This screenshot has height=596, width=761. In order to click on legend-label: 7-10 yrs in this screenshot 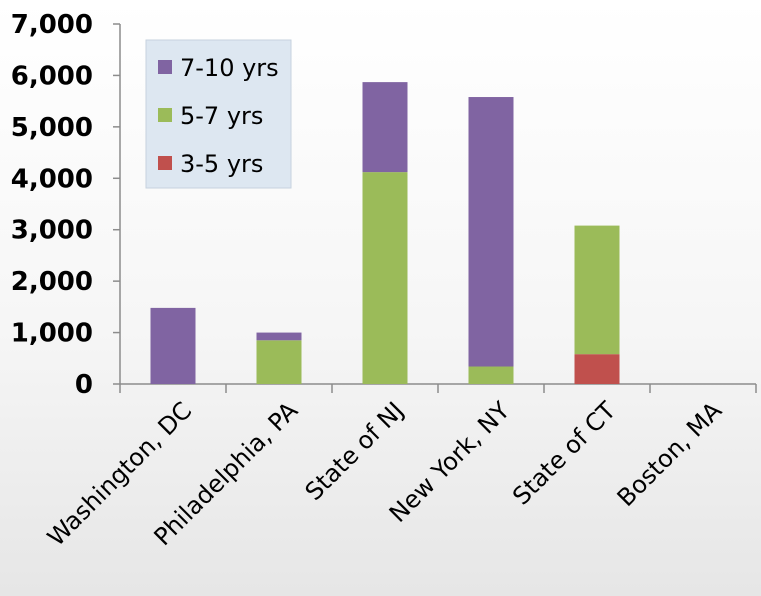, I will do `click(229, 68)`.